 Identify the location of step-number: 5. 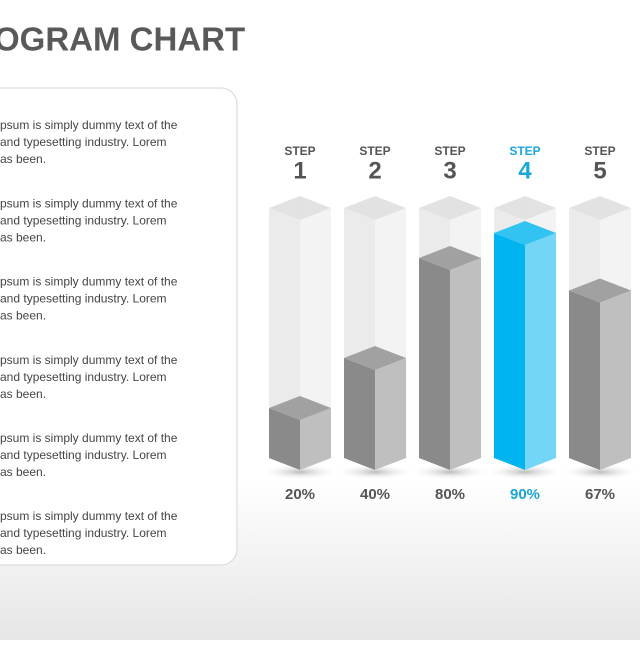
(599, 170).